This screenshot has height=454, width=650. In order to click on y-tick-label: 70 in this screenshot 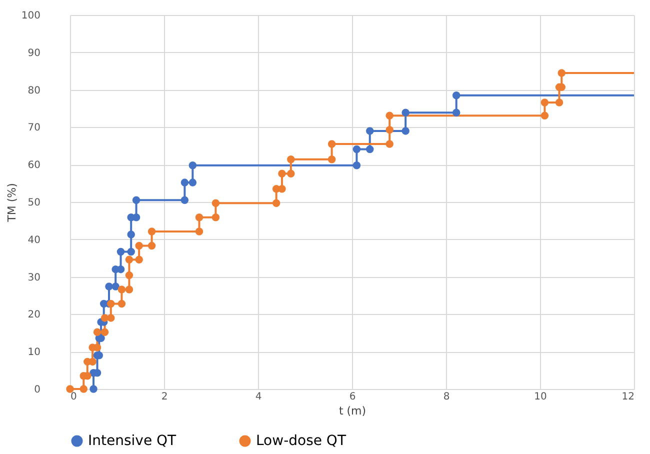, I will do `click(34, 128)`.